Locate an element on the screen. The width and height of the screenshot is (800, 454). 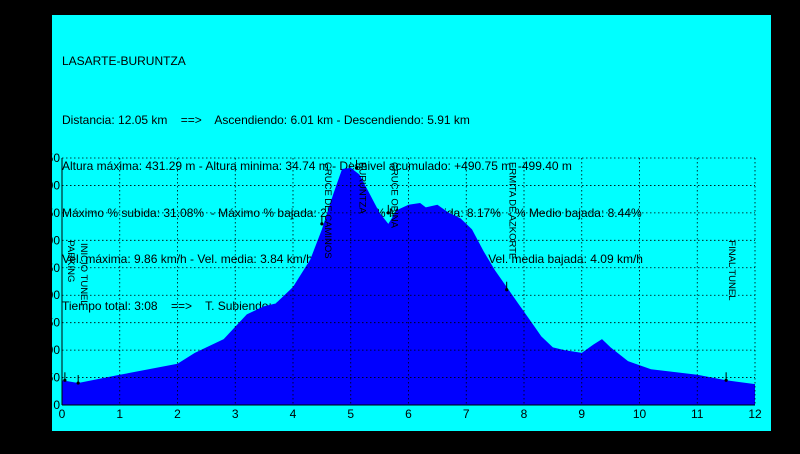
x-tick-label: 3 is located at coordinates (235, 414).